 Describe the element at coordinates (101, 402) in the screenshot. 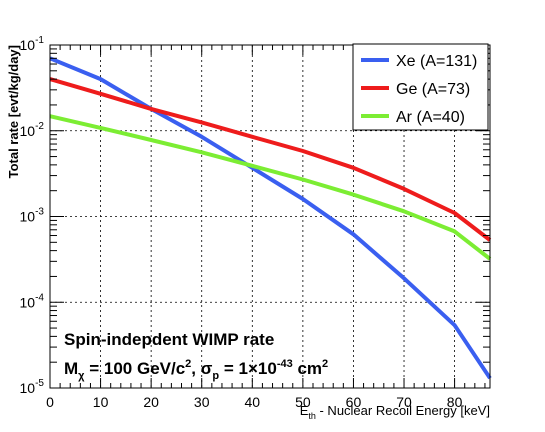

I see `x-tick-label: 10` at that location.